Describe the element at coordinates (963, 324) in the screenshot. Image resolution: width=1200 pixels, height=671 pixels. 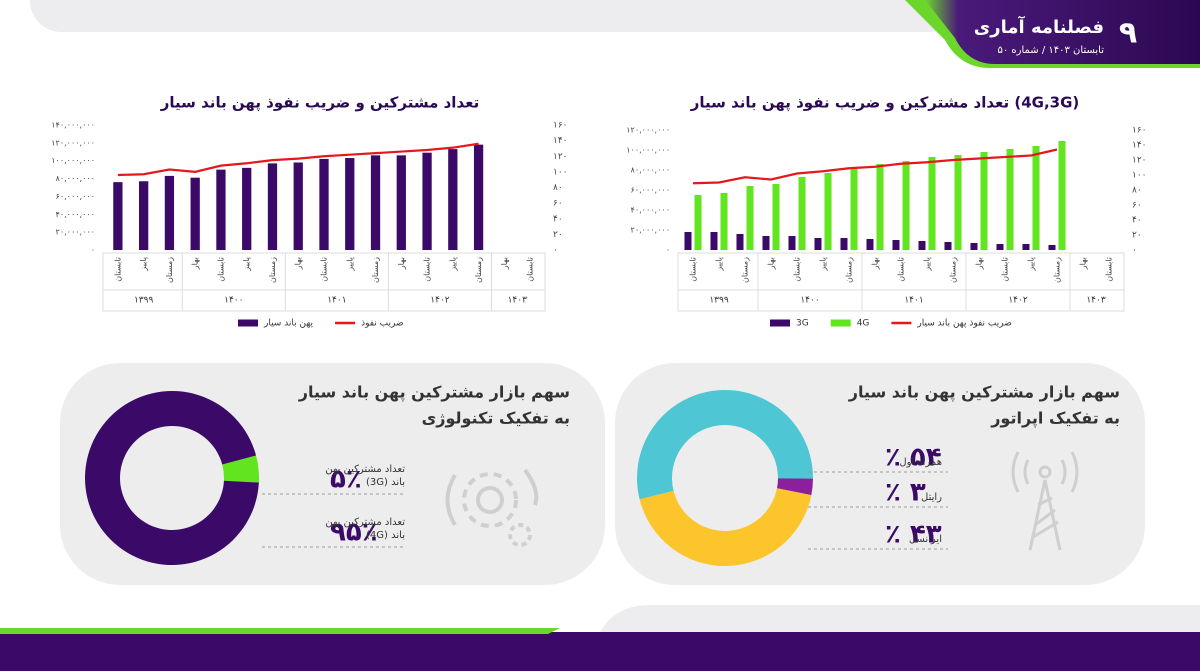
I see `legend-label: ضریب نفوذ پهن باند سیار` at that location.